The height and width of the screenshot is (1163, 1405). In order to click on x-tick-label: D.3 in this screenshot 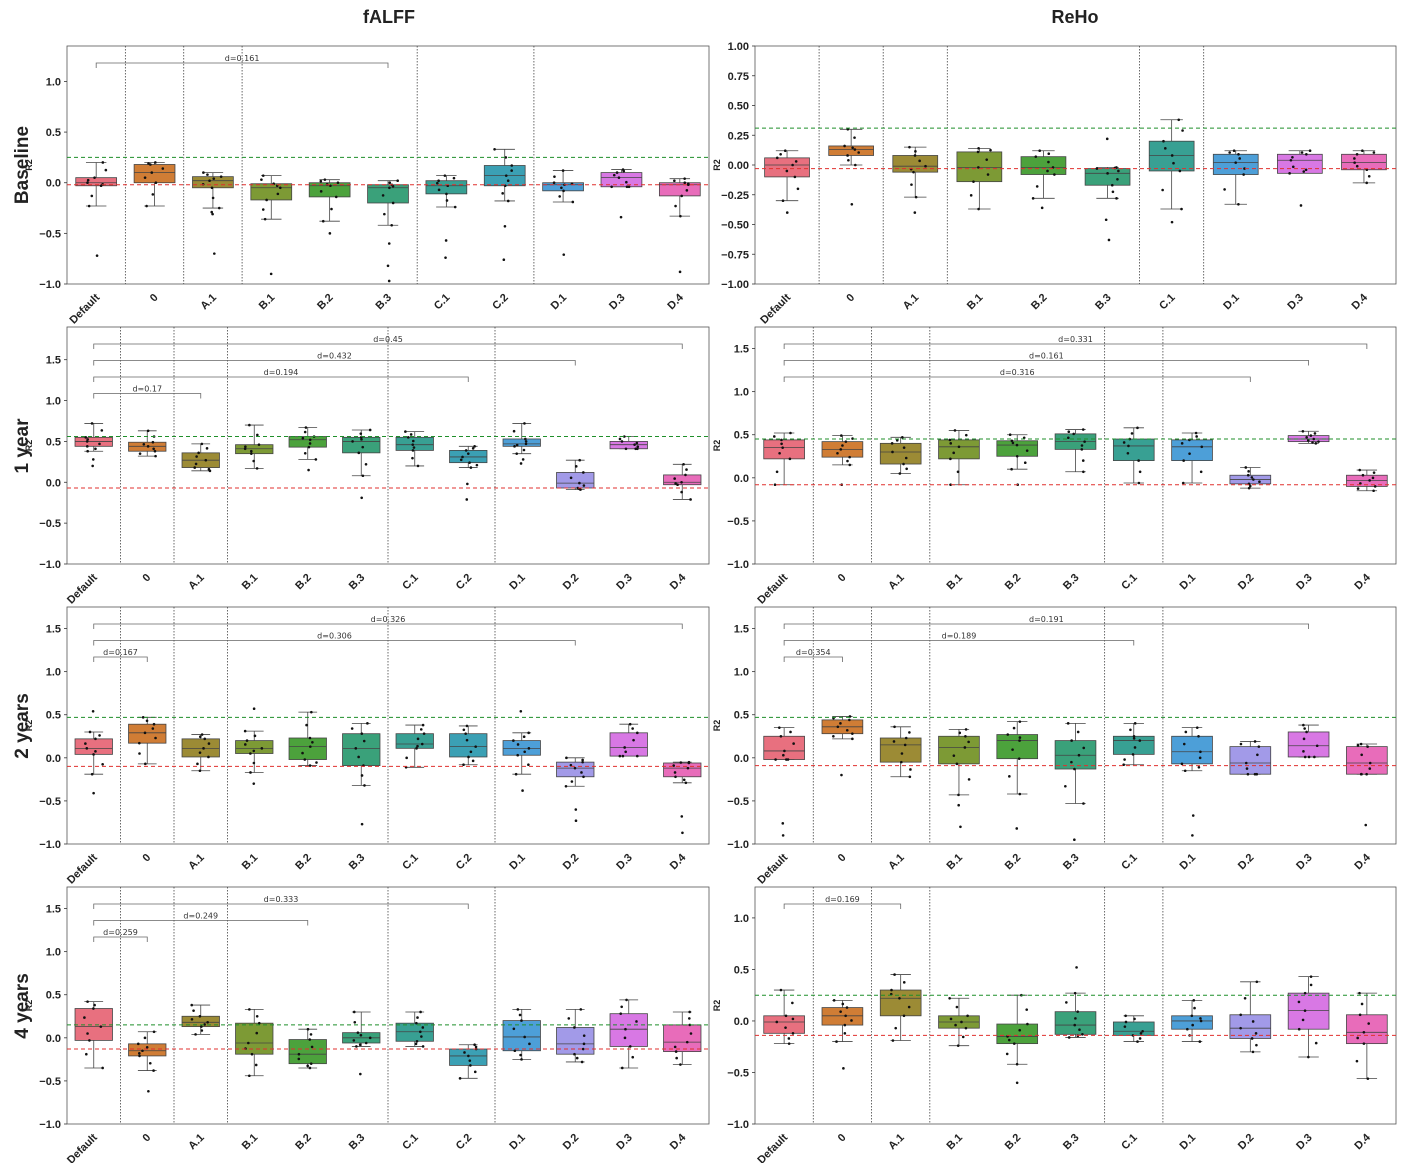, I will do `click(624, 862)`.